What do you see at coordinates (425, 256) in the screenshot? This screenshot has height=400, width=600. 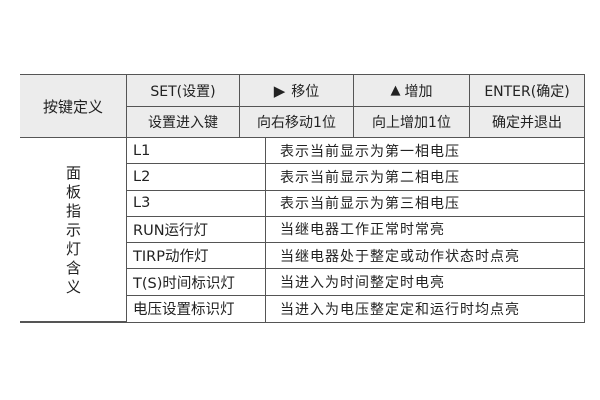 I see `indicator-description: 当继电器处于整定或动作状态时点亮` at bounding box center [425, 256].